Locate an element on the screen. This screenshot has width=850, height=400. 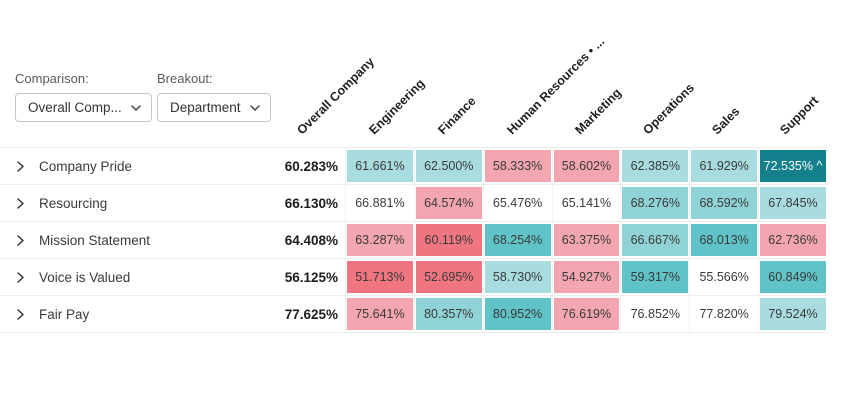
row-expander-resourcing: Resourcing is located at coordinates (53, 203).